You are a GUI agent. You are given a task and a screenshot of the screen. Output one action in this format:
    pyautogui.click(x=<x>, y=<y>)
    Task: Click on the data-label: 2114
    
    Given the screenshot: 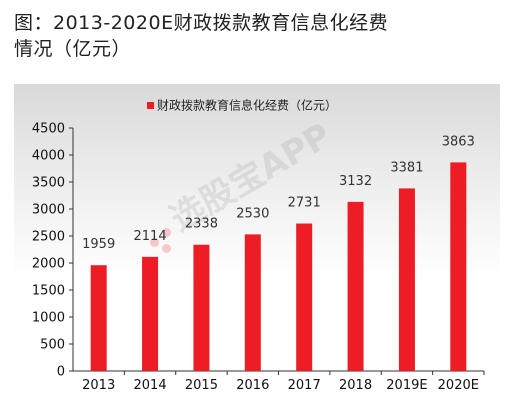 What is the action you would take?
    pyautogui.click(x=150, y=236)
    